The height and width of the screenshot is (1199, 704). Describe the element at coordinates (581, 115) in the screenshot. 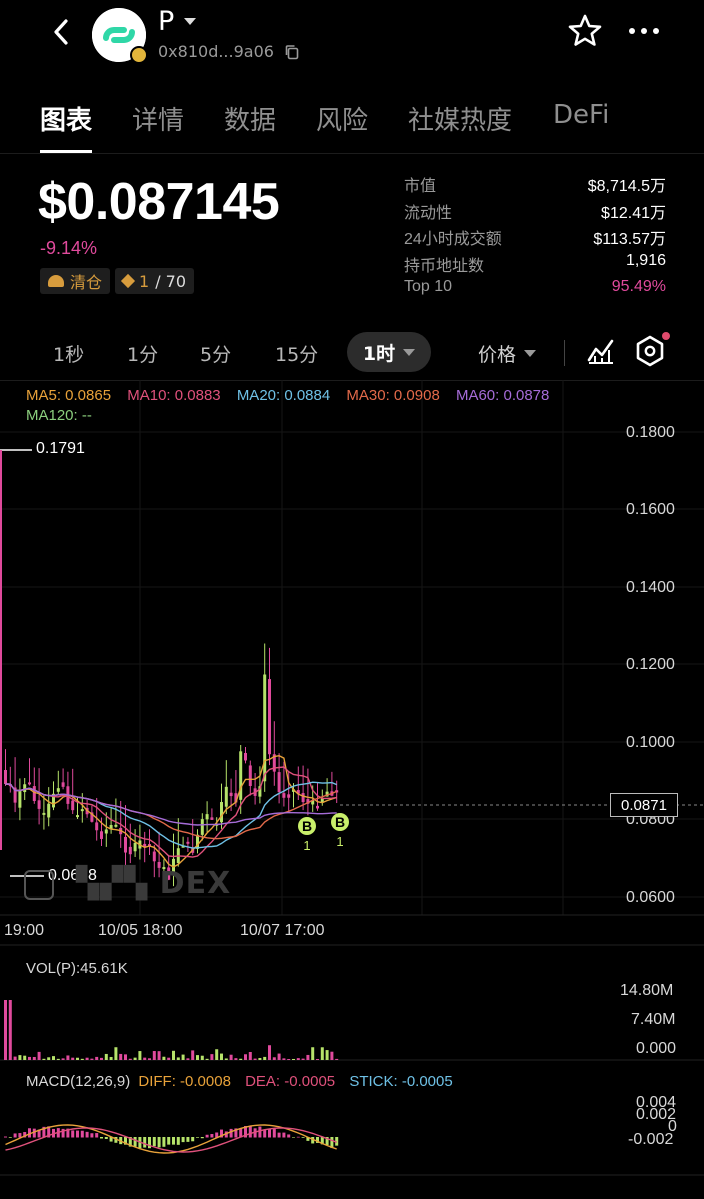

I see `tab-defi: DeFi` at that location.